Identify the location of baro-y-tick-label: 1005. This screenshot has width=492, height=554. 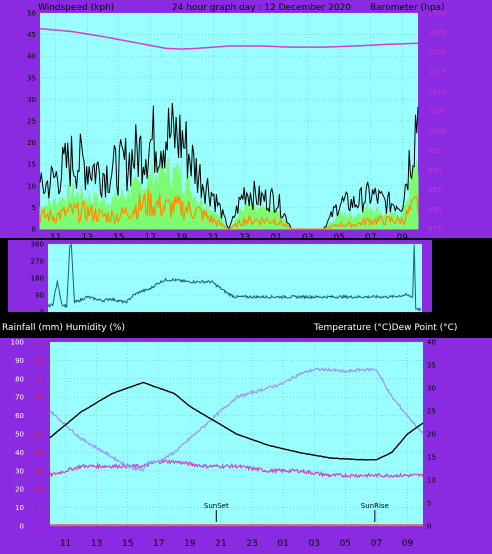
(437, 112).